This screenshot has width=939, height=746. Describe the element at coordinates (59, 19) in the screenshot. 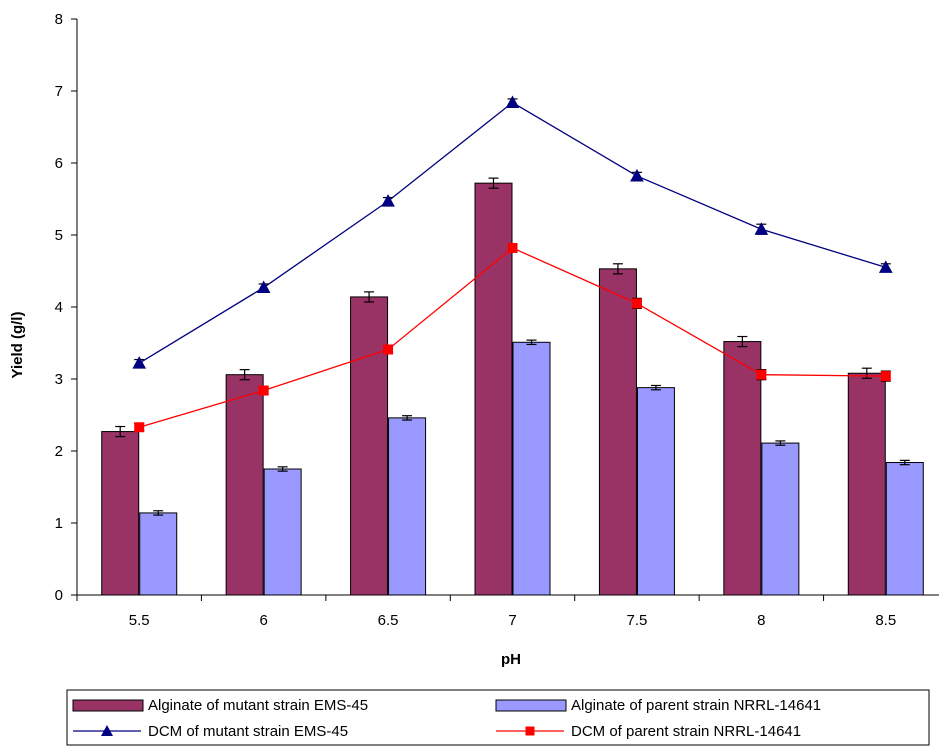

I see `y-tick-label: 8` at that location.